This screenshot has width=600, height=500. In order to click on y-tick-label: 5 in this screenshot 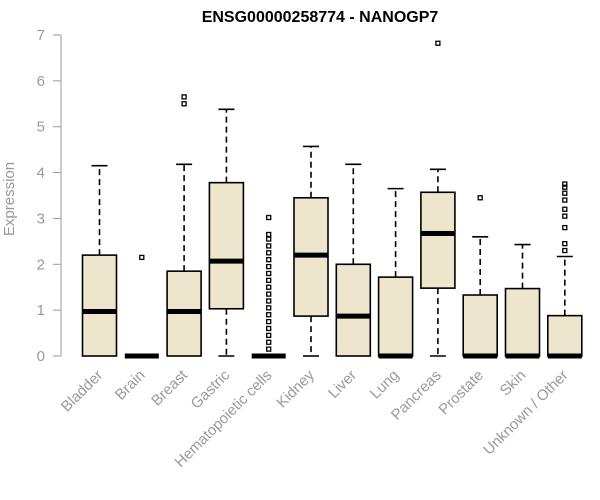, I will do `click(41, 127)`.